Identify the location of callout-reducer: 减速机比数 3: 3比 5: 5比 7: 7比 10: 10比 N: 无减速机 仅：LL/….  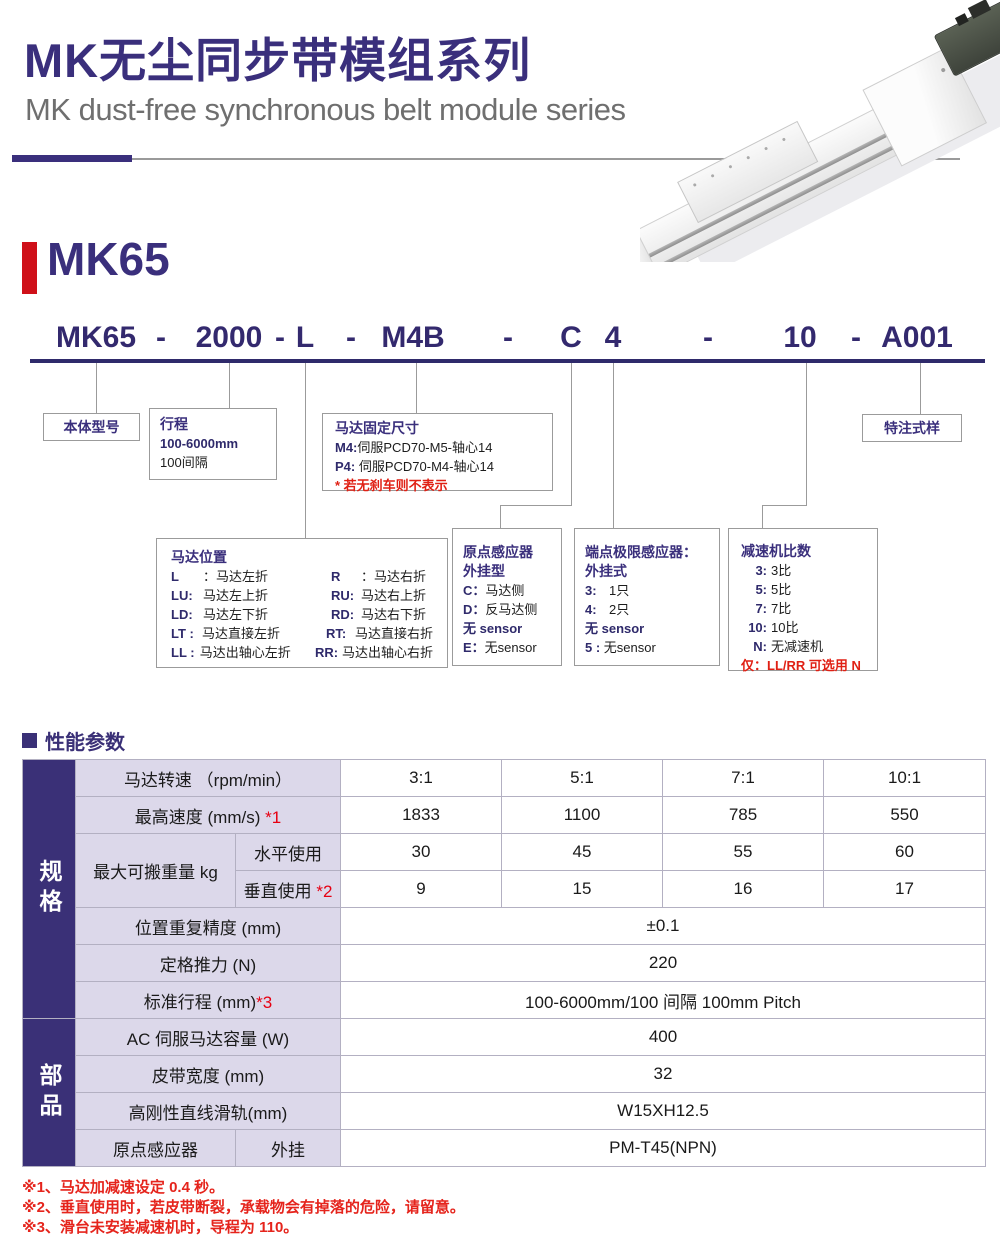
(803, 600).